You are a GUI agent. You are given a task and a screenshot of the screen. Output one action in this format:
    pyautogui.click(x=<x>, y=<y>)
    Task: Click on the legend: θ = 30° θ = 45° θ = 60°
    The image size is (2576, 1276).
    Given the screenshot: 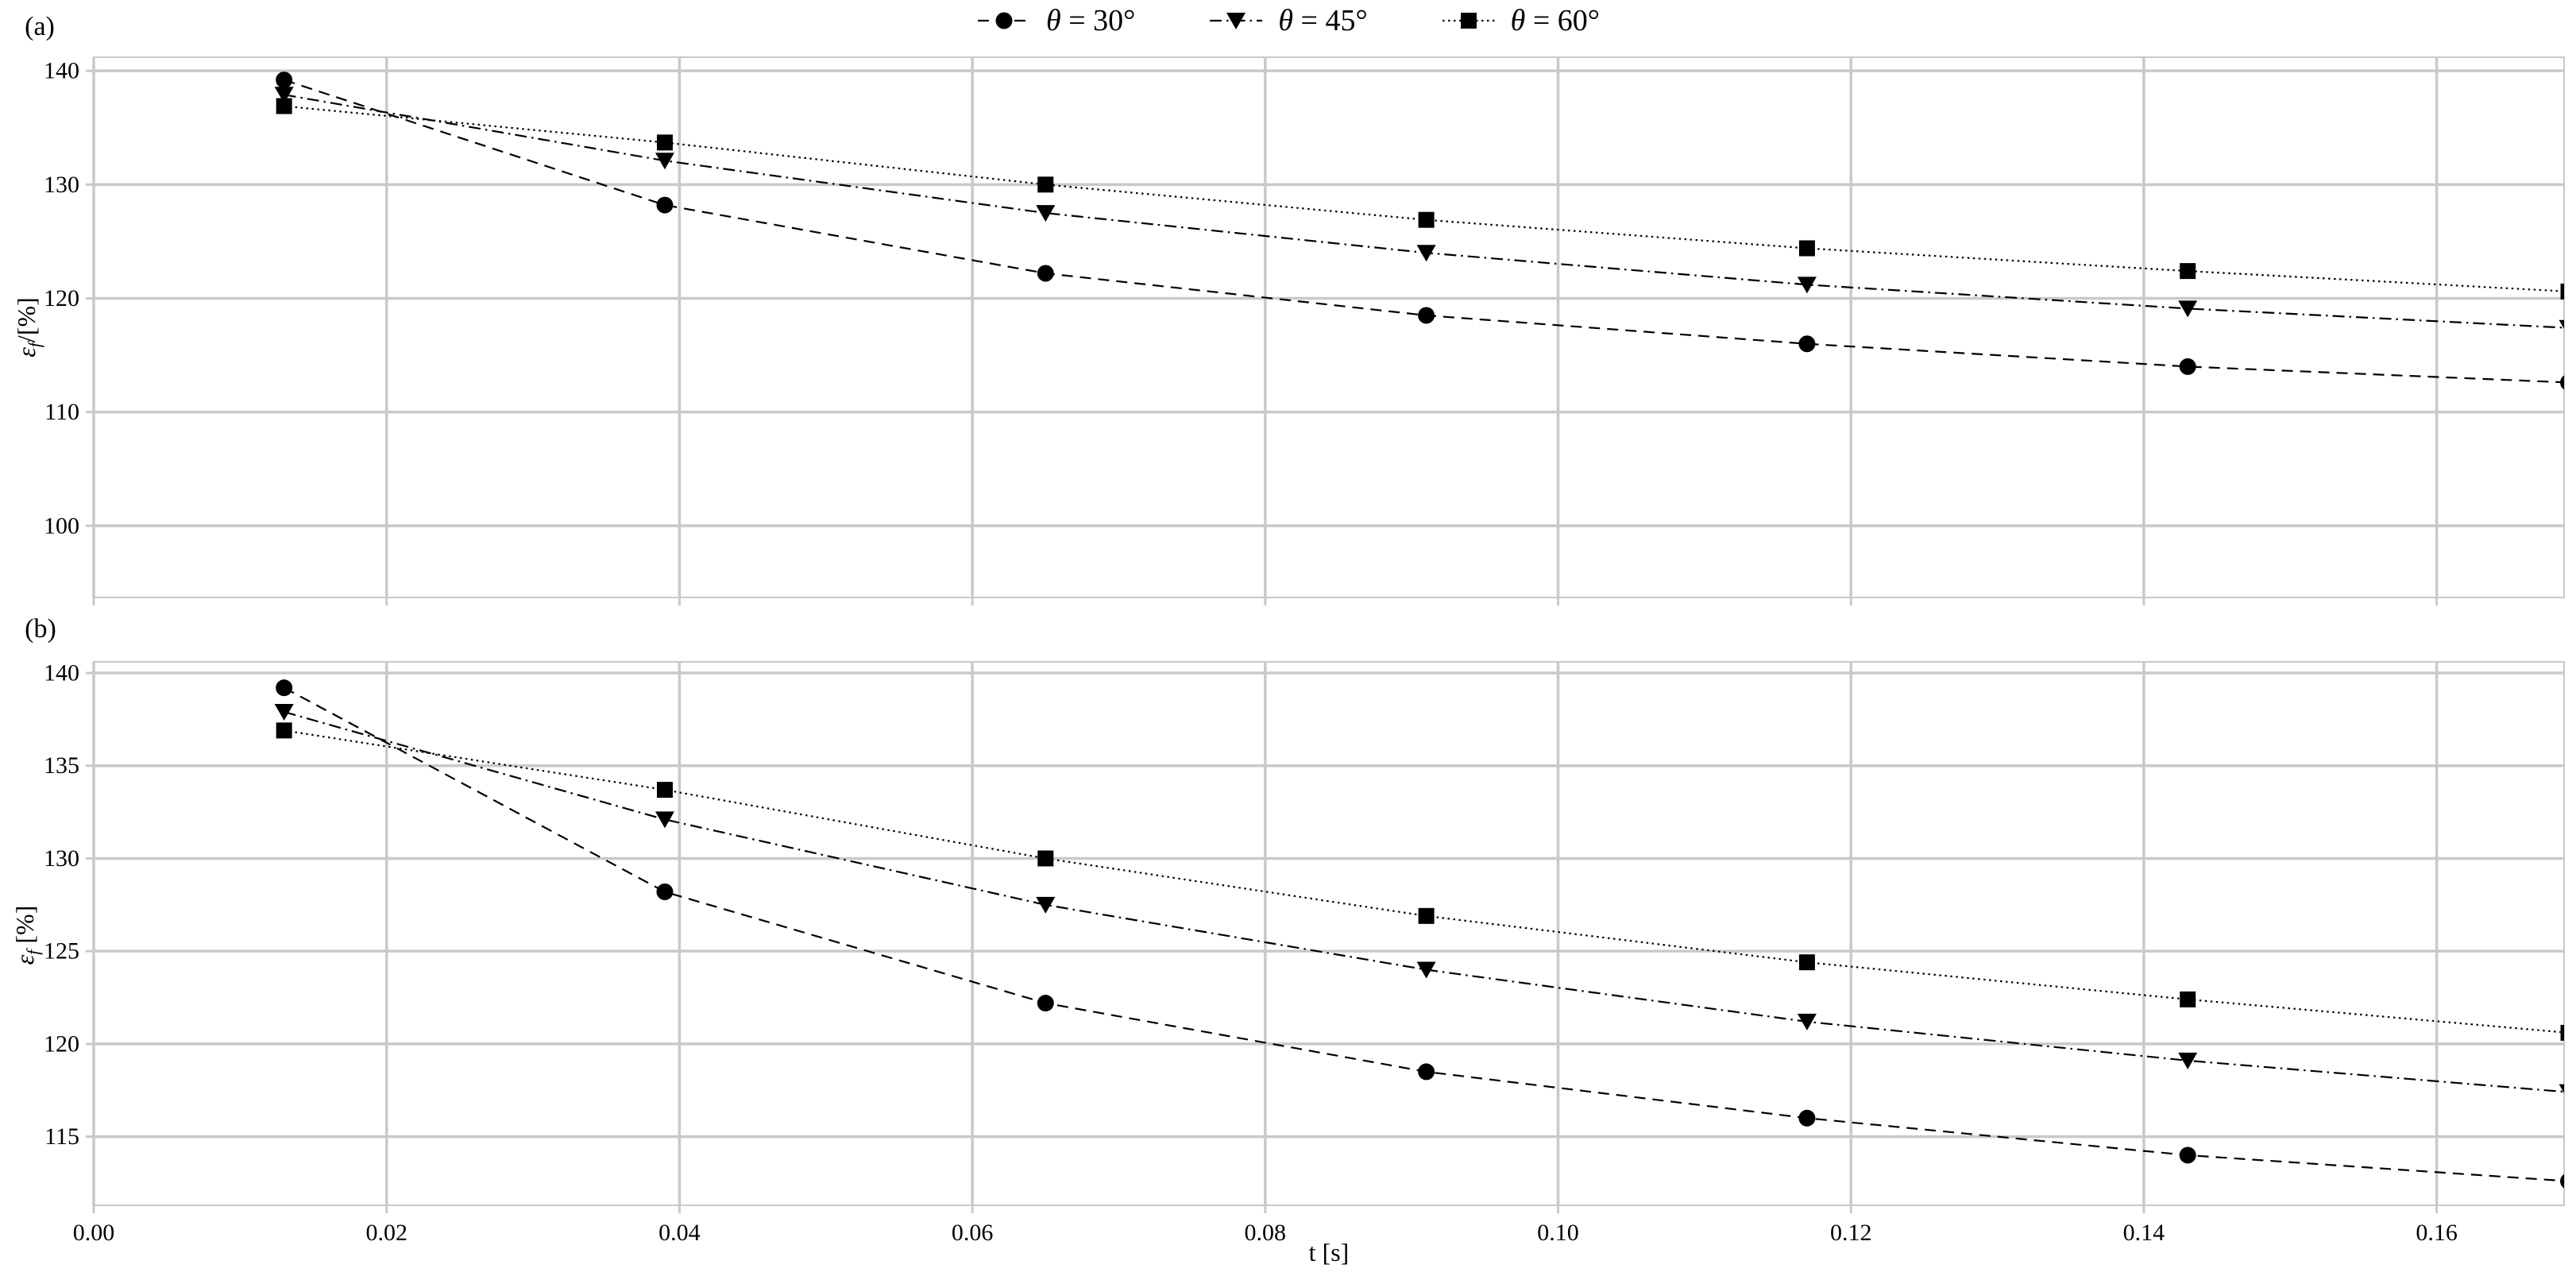 What is the action you would take?
    pyautogui.click(x=1288, y=20)
    